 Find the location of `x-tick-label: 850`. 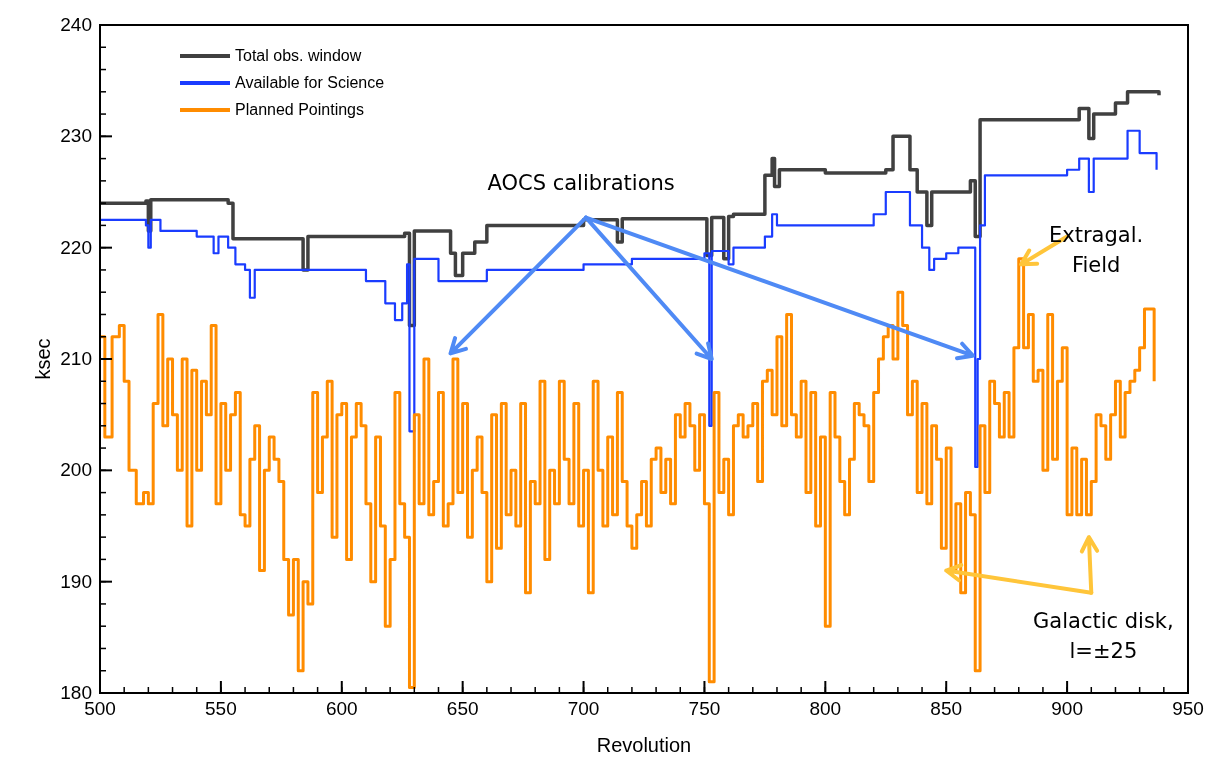

x-tick-label: 850 is located at coordinates (946, 708).